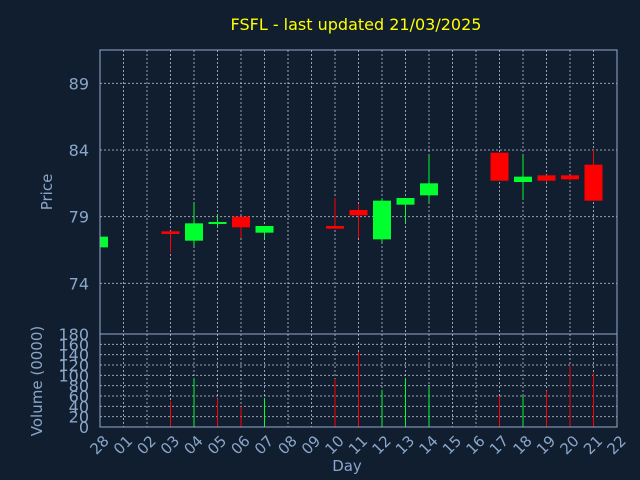 The height and width of the screenshot is (480, 640). Describe the element at coordinates (79, 183) in the screenshot. I see `price-tick-labels: 74 79 84 89` at that location.